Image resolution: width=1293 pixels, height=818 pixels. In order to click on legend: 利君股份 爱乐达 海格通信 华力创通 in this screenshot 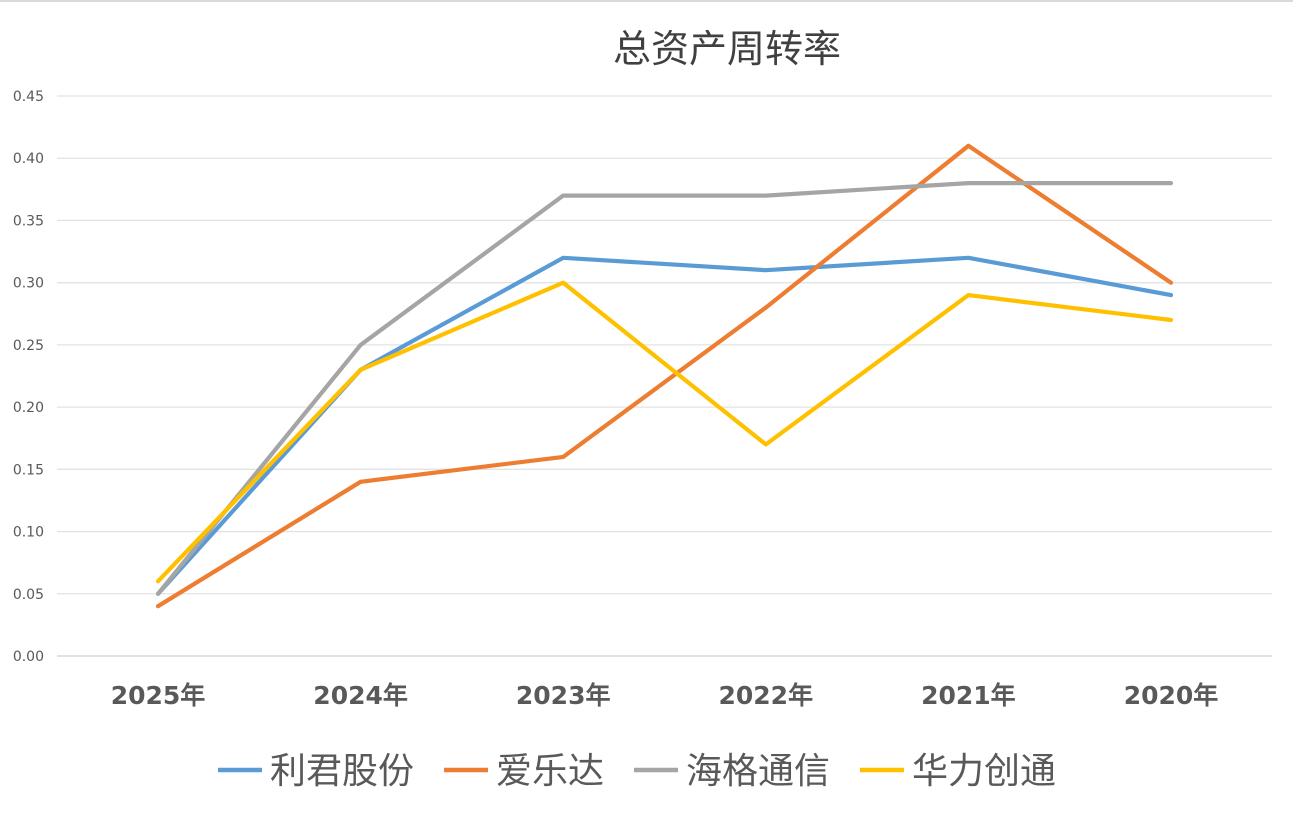, I will do `click(637, 771)`.